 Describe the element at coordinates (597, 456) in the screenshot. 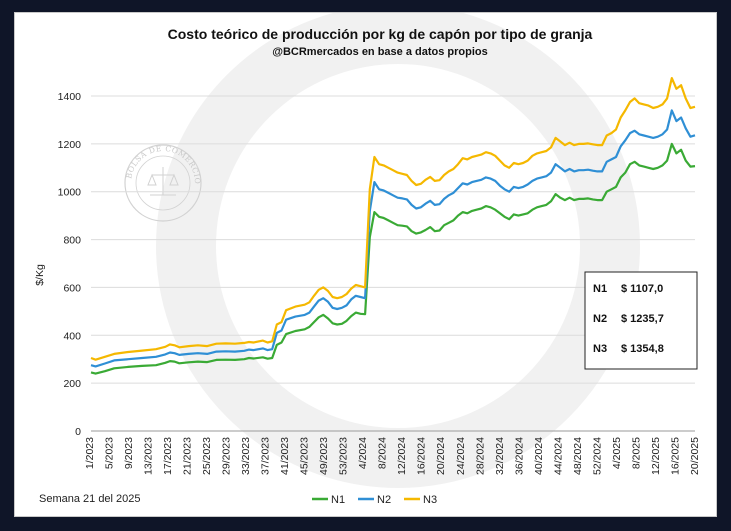

I see `x-tick-label: 52/2024` at that location.